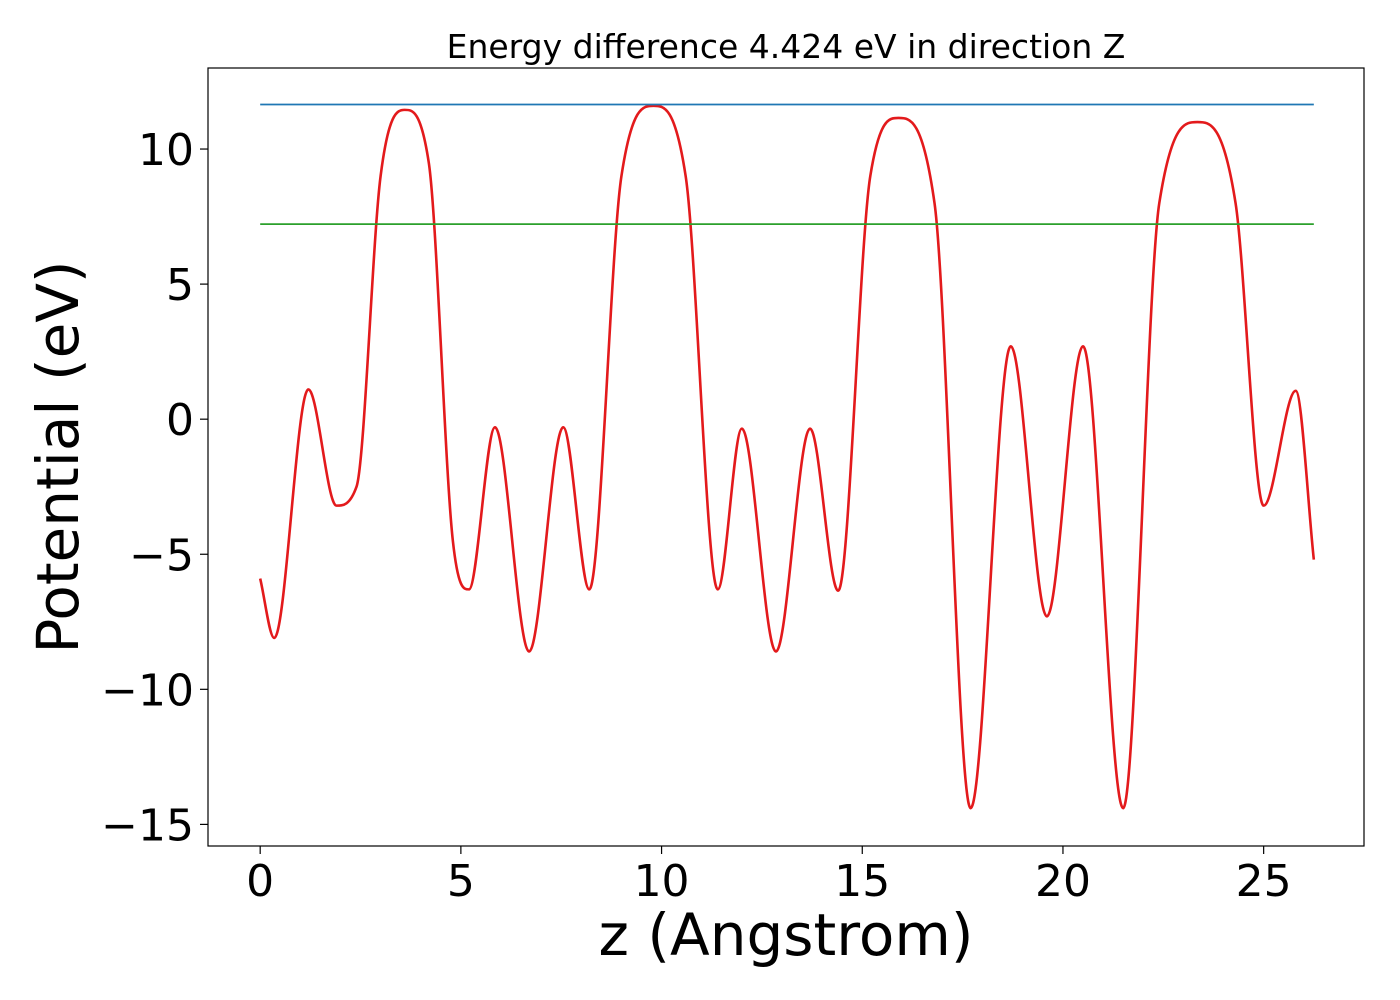 The width and height of the screenshot is (1400, 1000). What do you see at coordinates (161, 555) in the screenshot?
I see `y-tick-label: −5` at bounding box center [161, 555].